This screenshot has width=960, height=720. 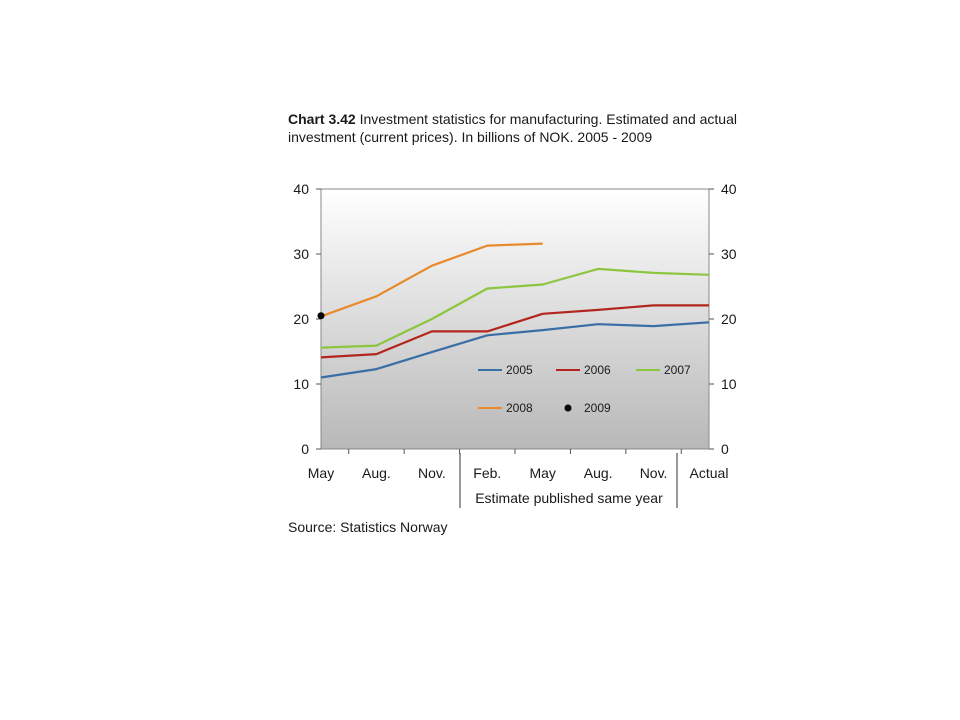 What do you see at coordinates (514, 331) in the screenshot?
I see `series-2006-line` at bounding box center [514, 331].